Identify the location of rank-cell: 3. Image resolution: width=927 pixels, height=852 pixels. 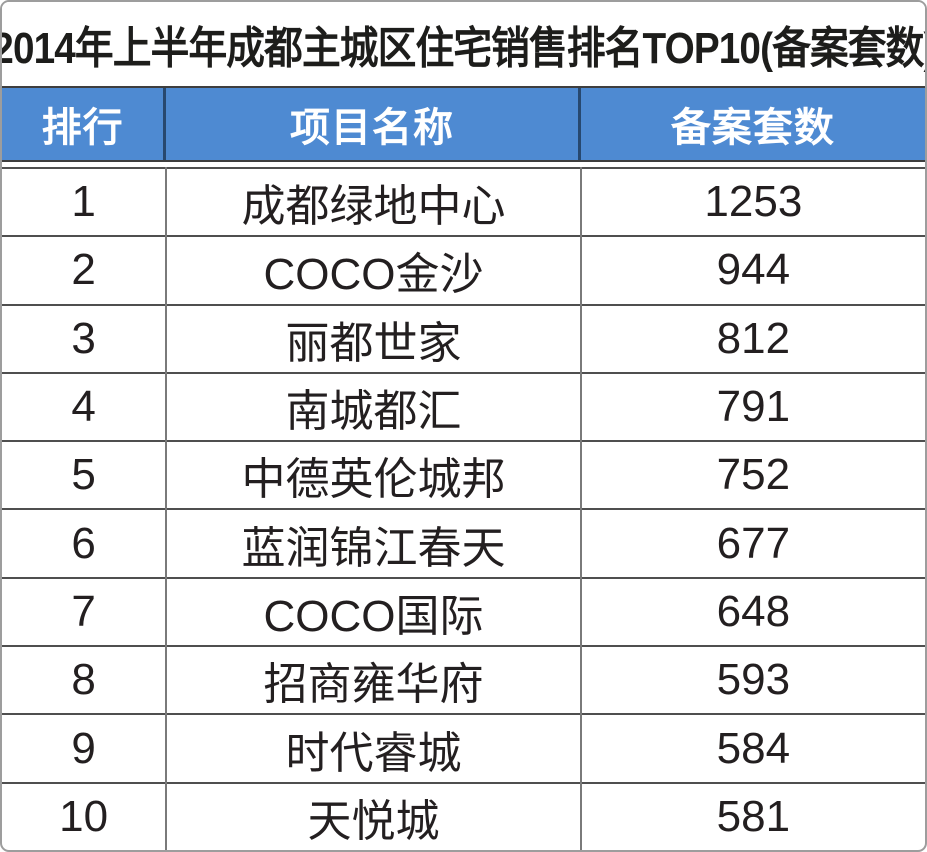
(85, 338).